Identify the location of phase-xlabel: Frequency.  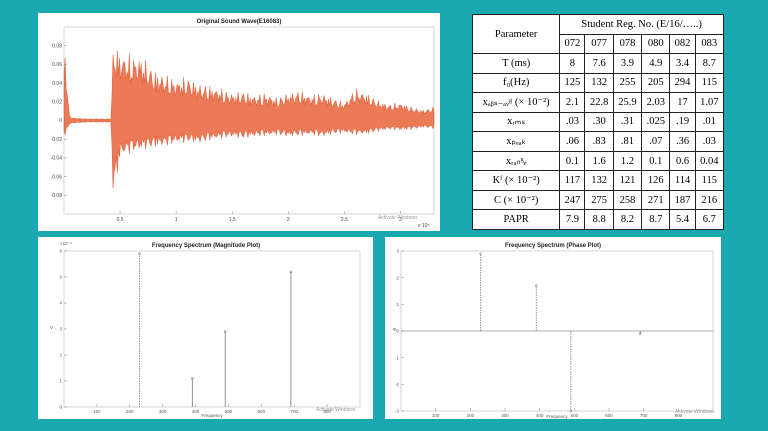
(557, 416).